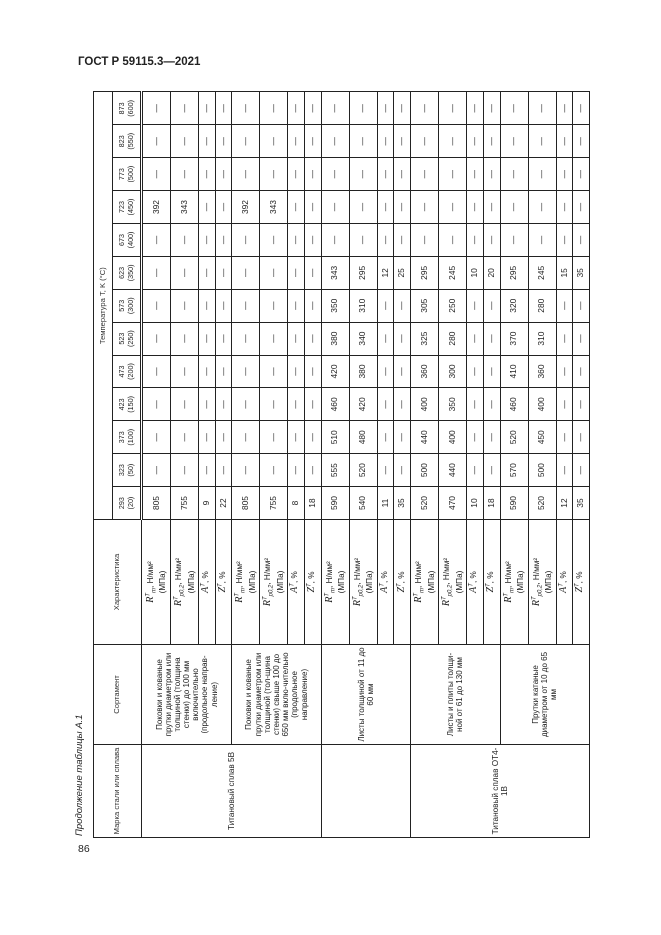  I want to click on header-temp-573: 573 (300), so click(127, 306).